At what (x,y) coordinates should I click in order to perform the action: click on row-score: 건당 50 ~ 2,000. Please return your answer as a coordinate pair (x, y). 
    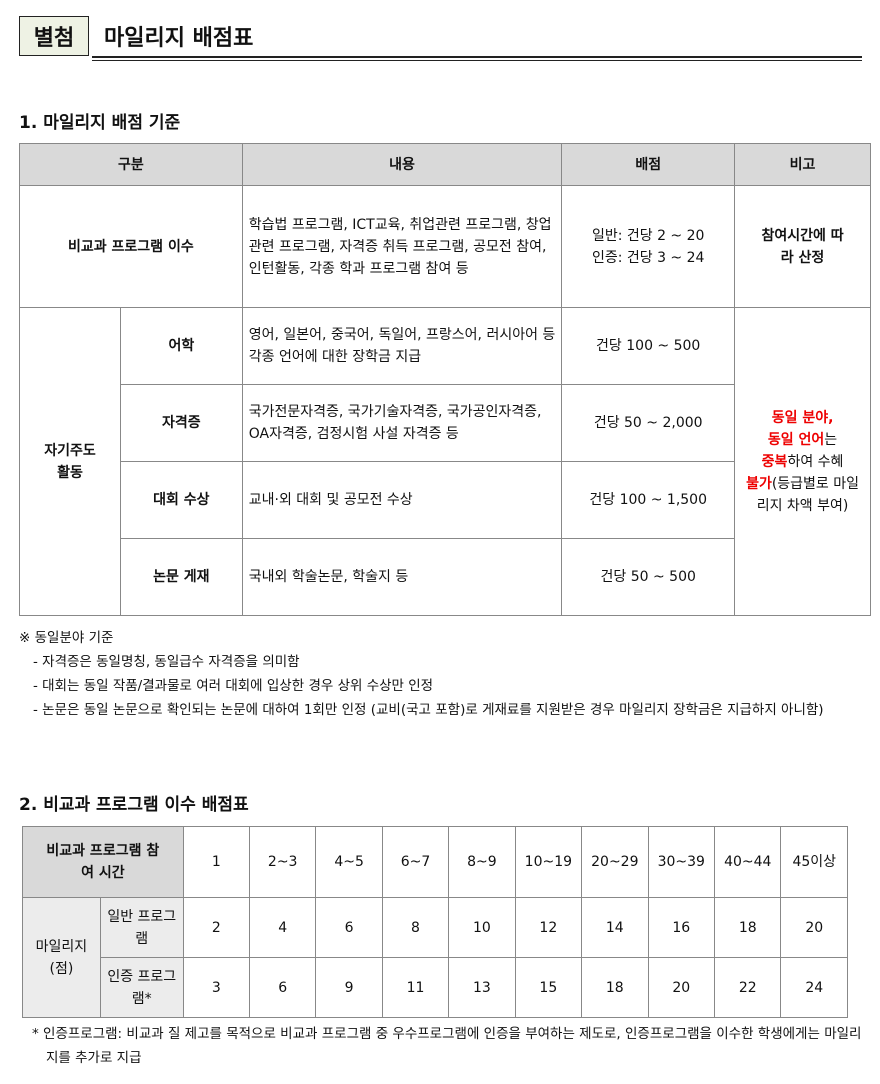
    Looking at the image, I should click on (648, 423).